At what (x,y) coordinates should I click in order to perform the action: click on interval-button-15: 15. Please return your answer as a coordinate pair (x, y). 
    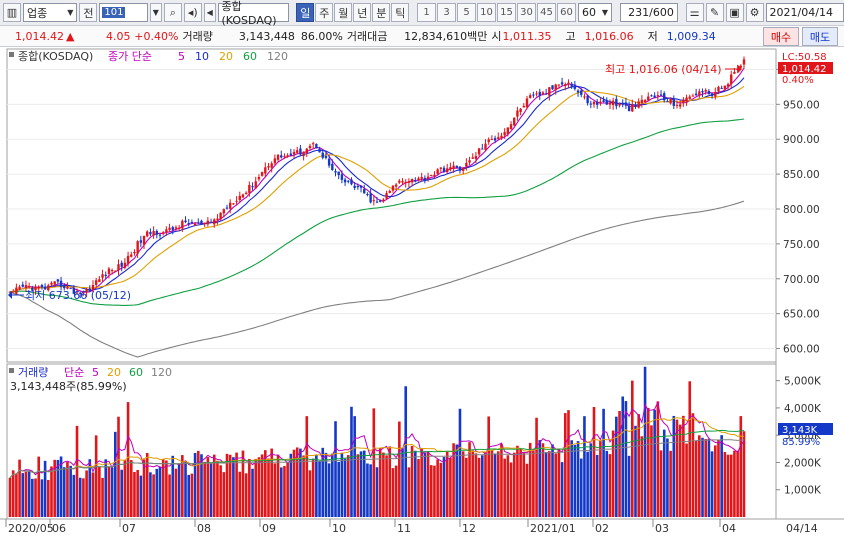
    Looking at the image, I should click on (507, 12).